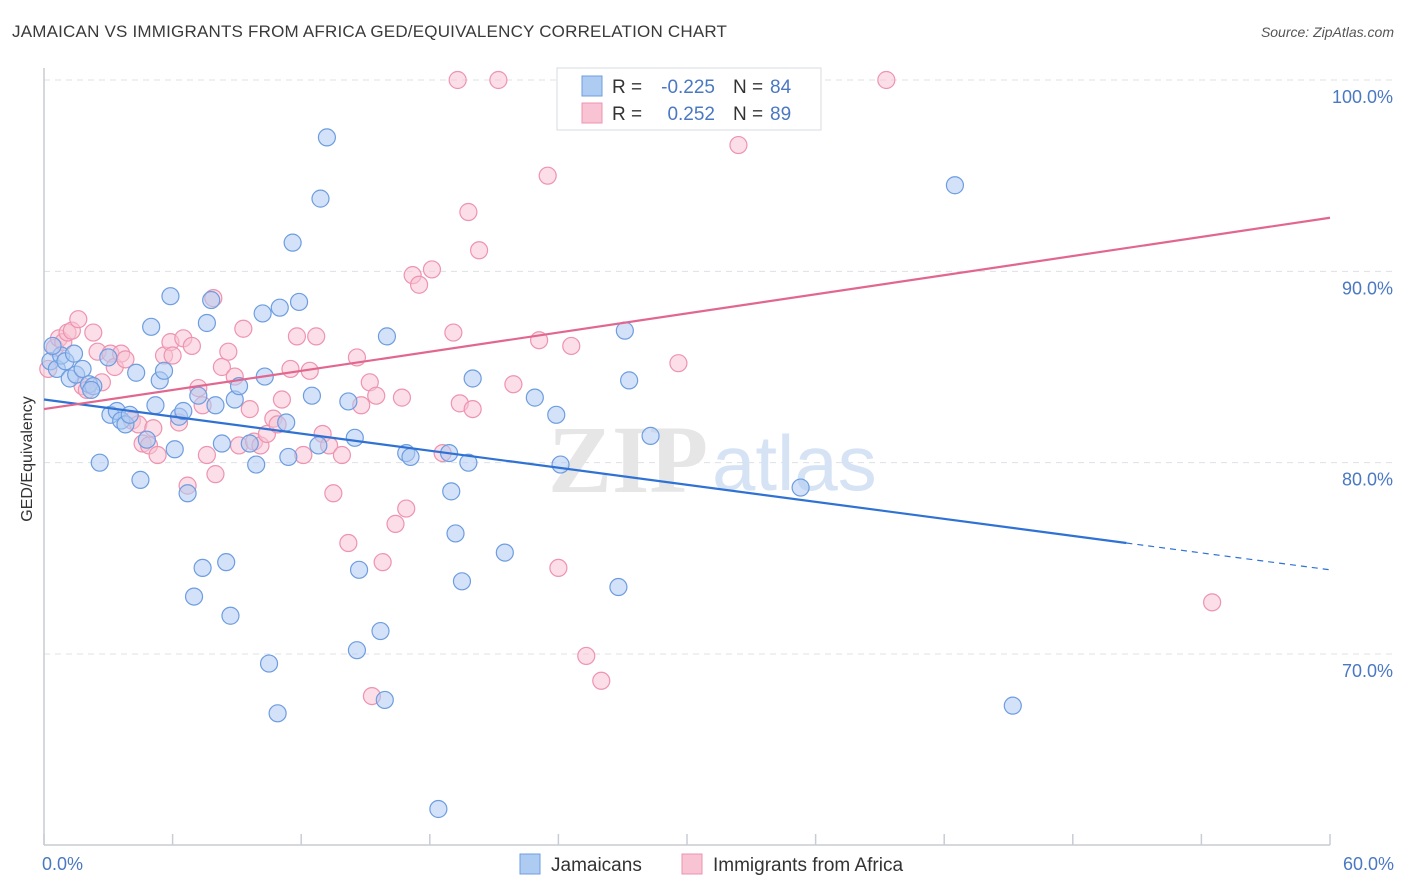  I want to click on y-tick-labels: 70.0% 80.0% 90.0% 100.0%, so click(1362, 384).